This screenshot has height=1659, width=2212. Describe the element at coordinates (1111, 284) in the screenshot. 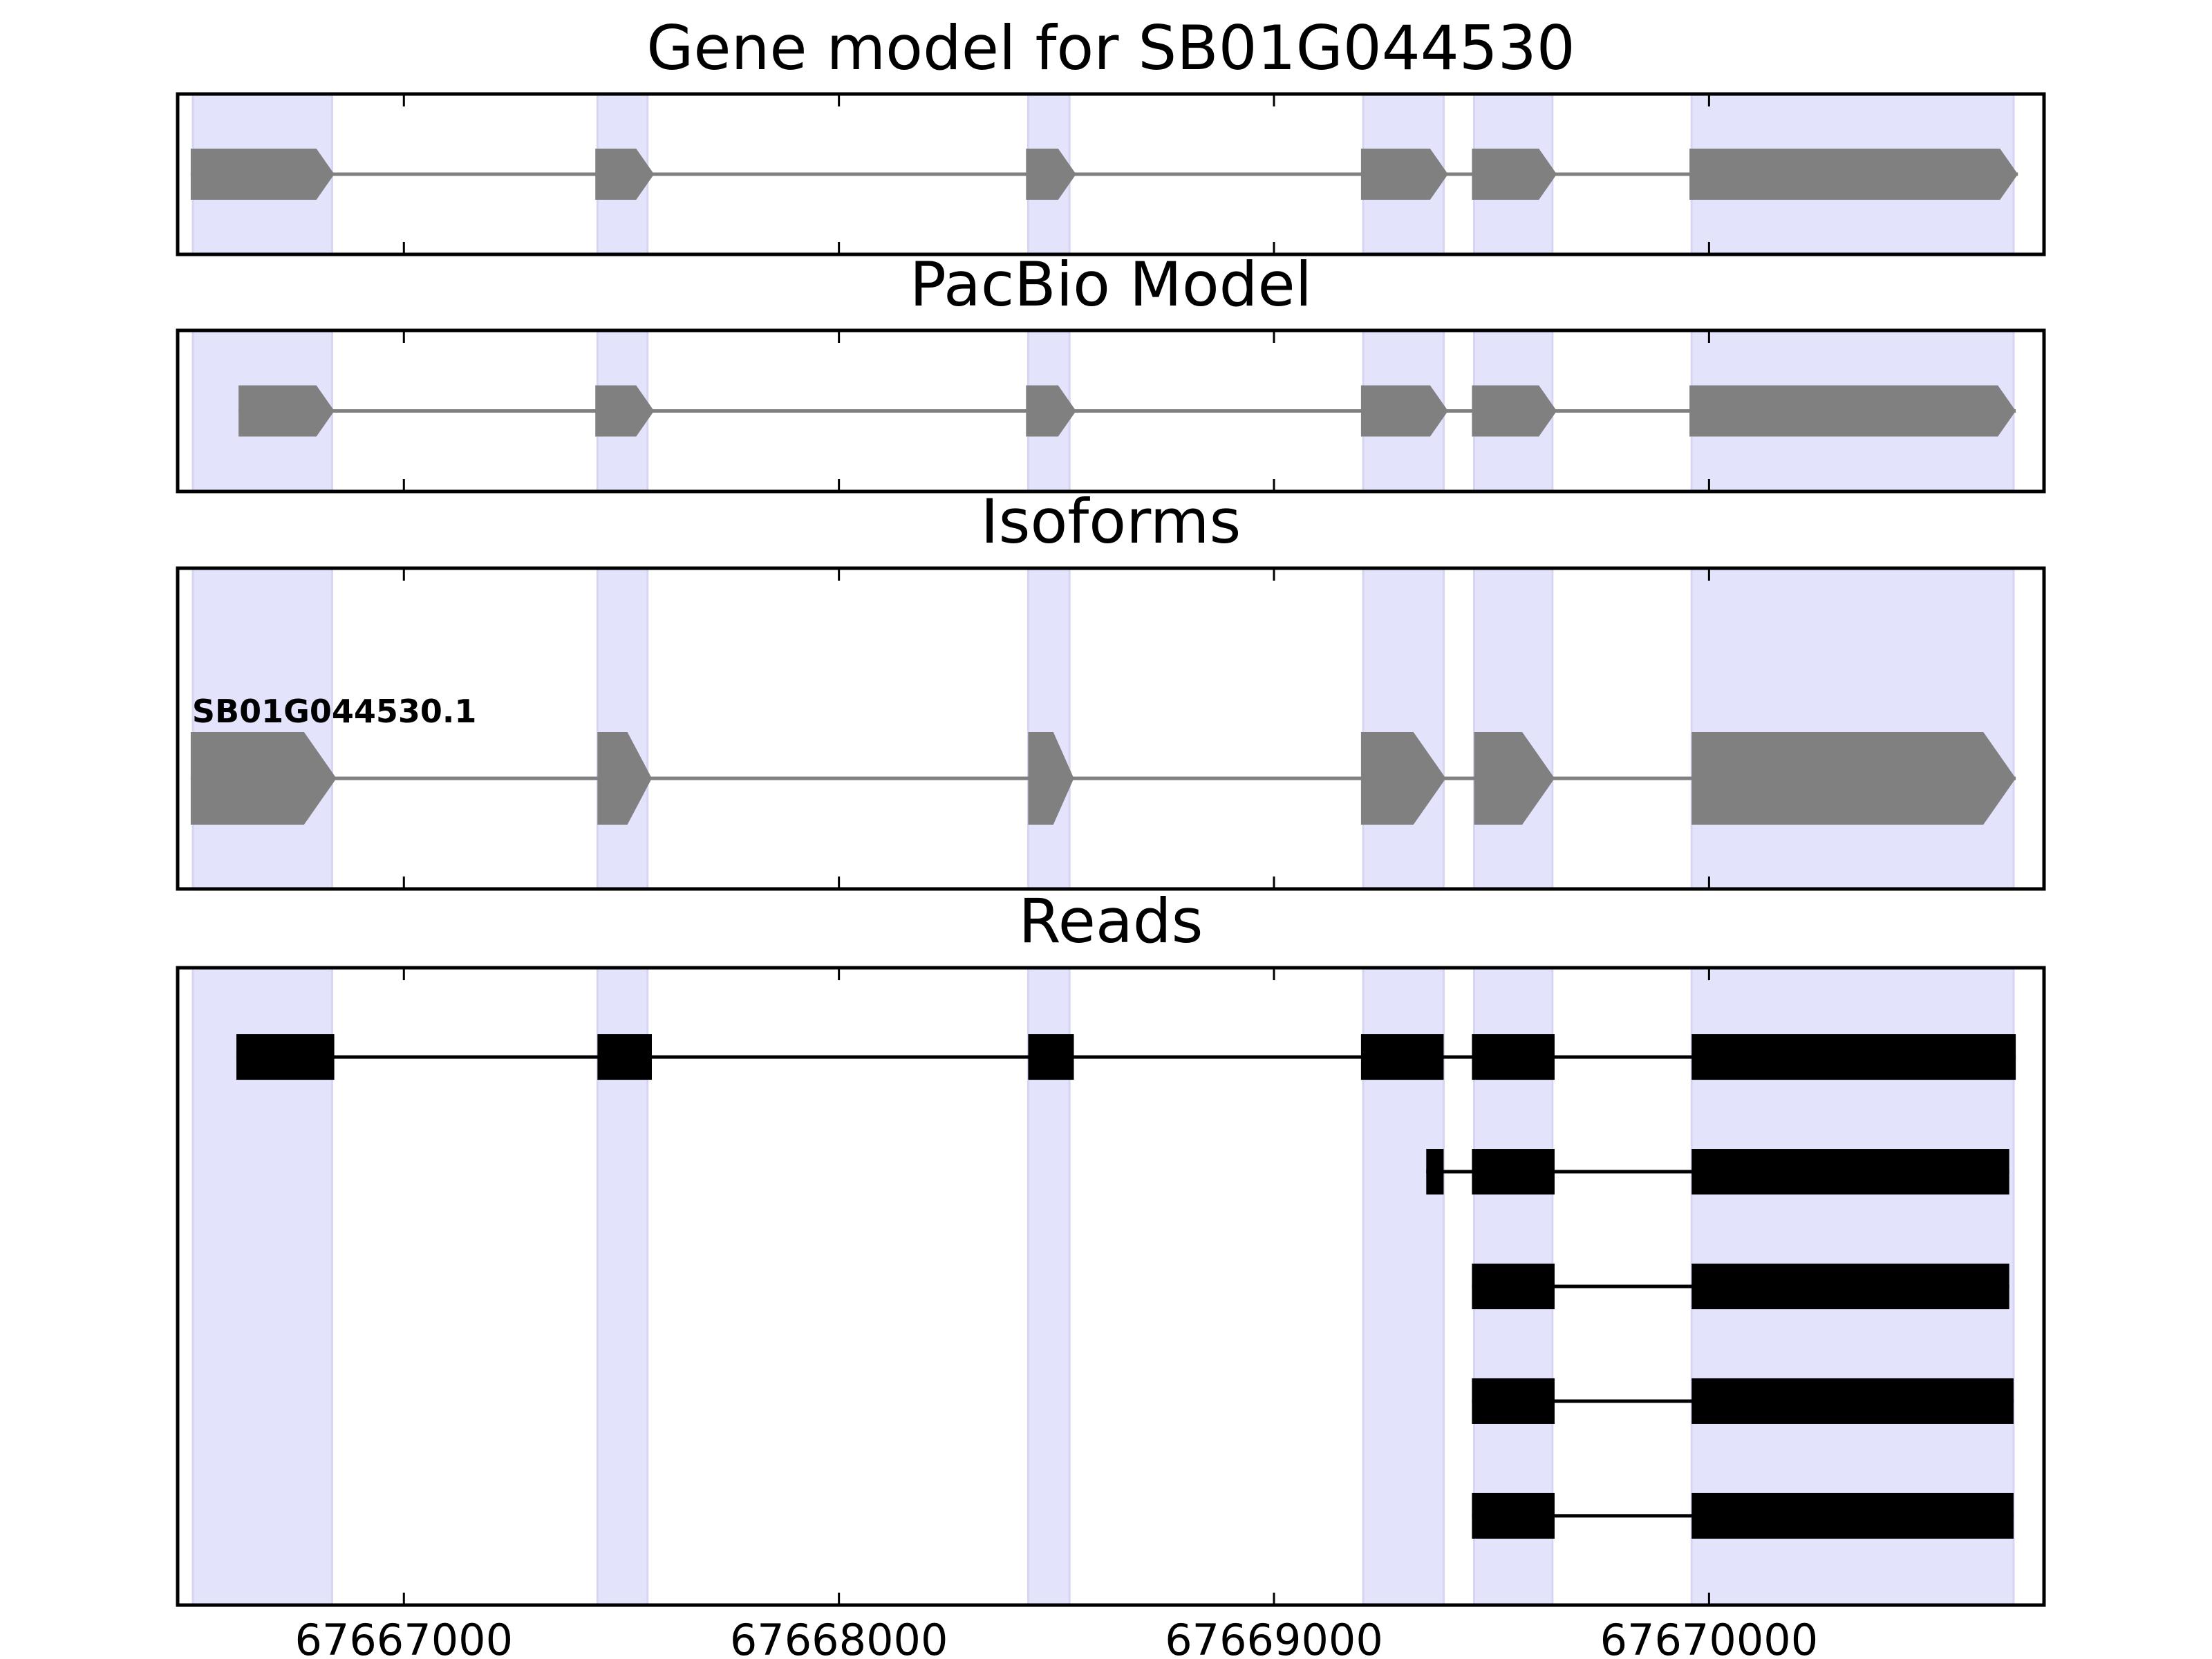

I see `panel-title-pacbio_model: PacBio Model` at that location.